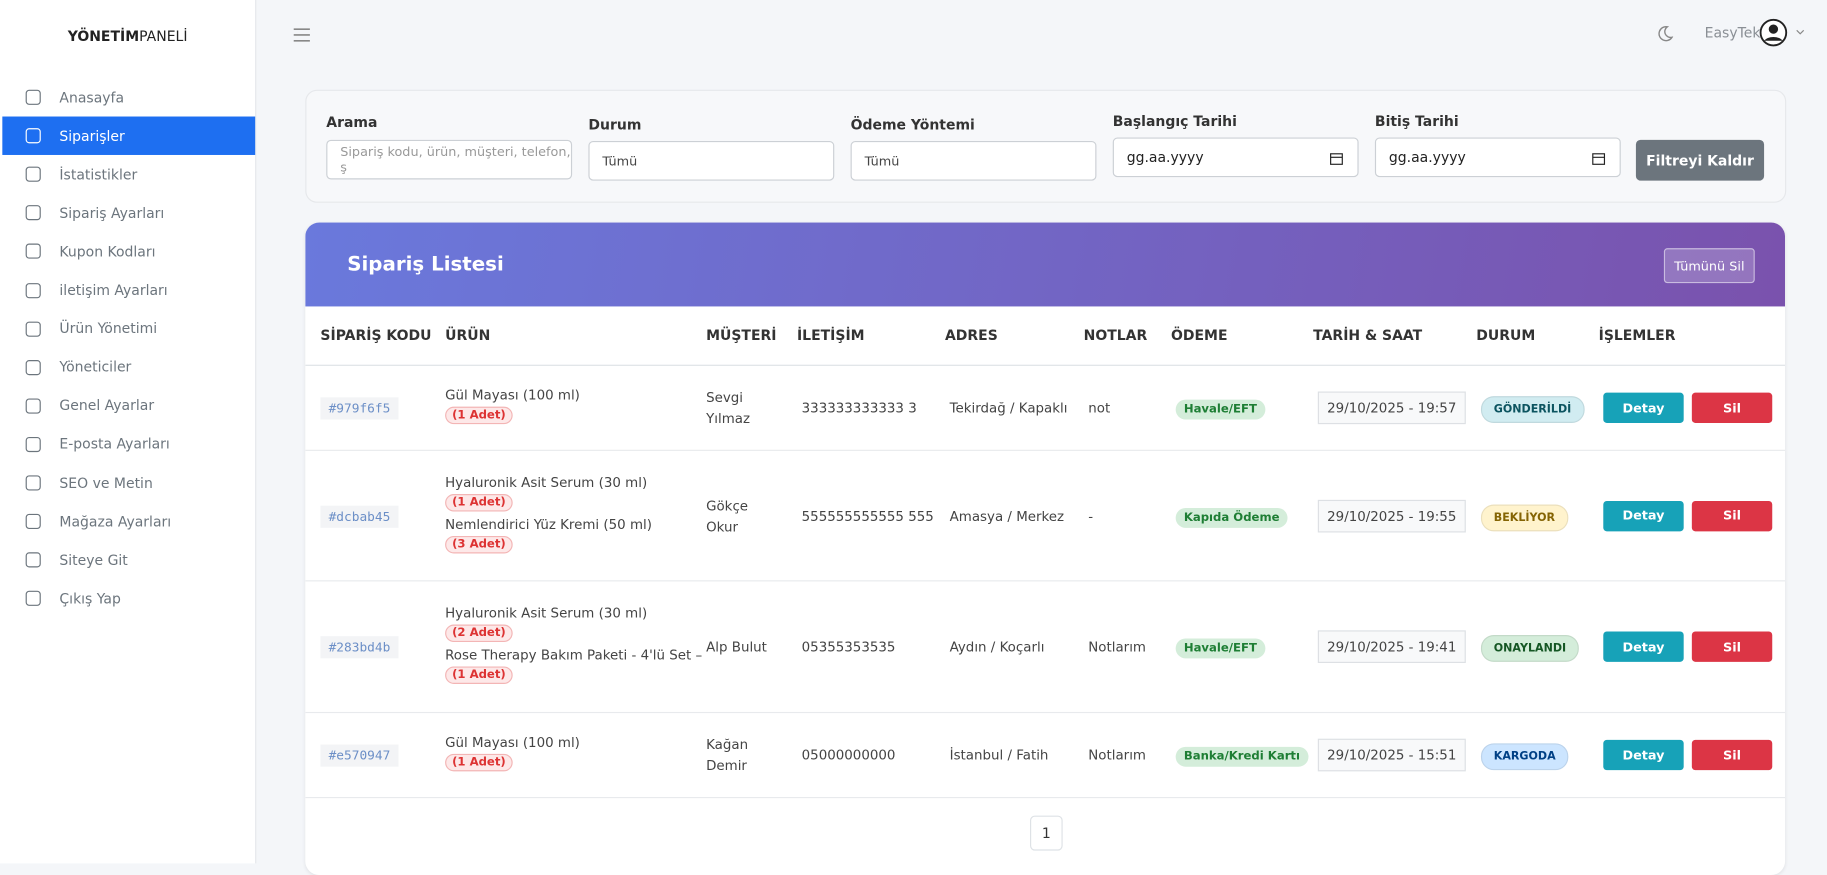 Image resolution: width=1827 pixels, height=875 pixels. What do you see at coordinates (95, 367) in the screenshot?
I see `menu-label: Yöneticiler` at bounding box center [95, 367].